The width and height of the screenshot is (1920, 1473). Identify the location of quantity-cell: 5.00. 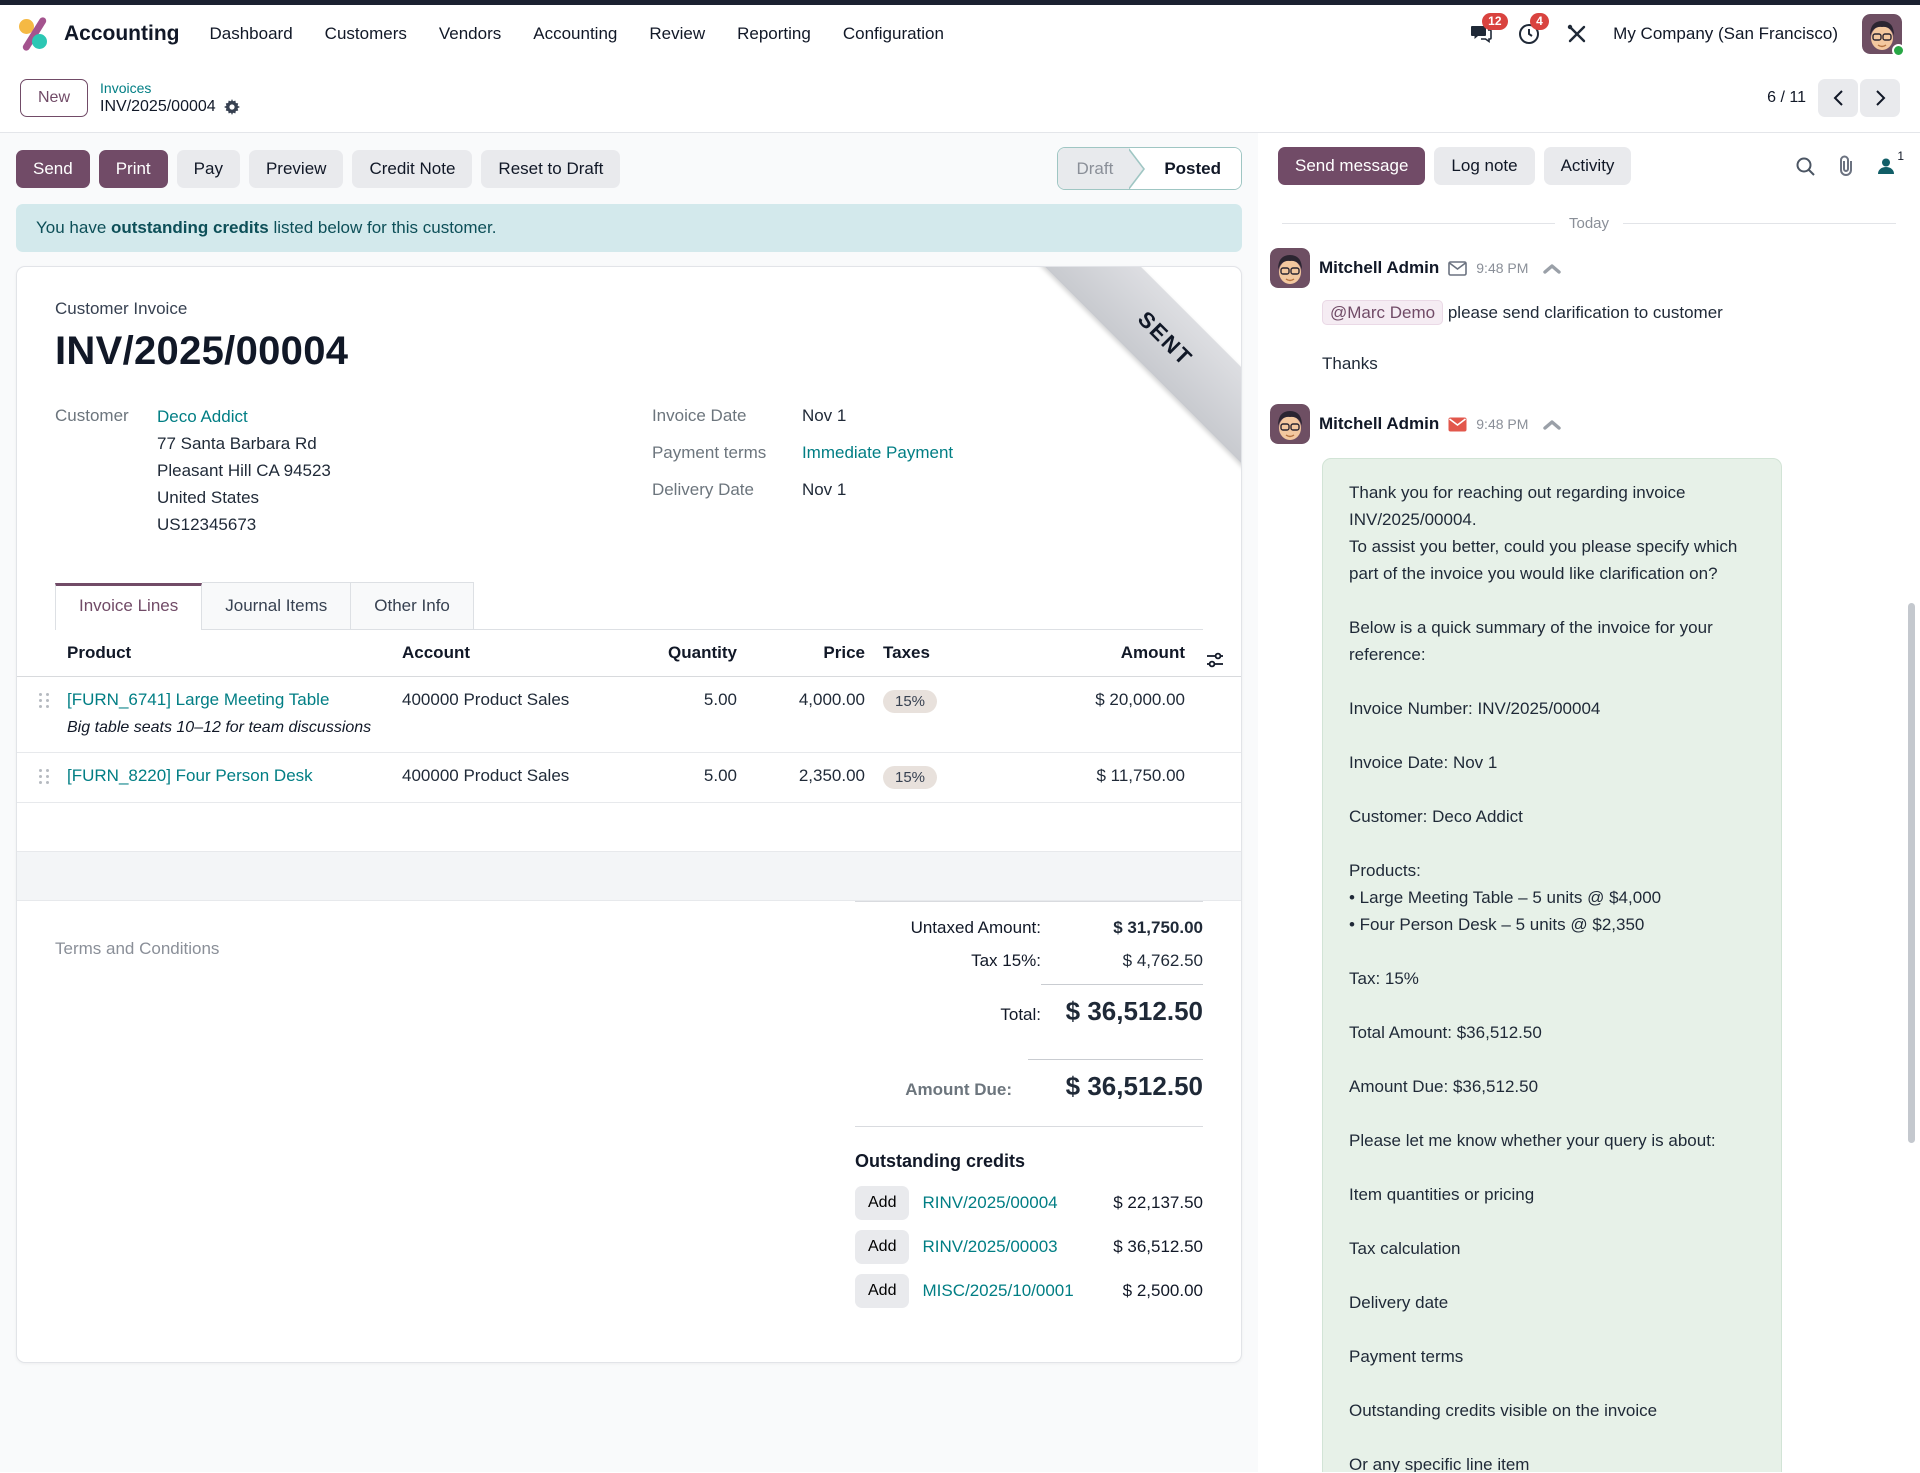
(720, 775).